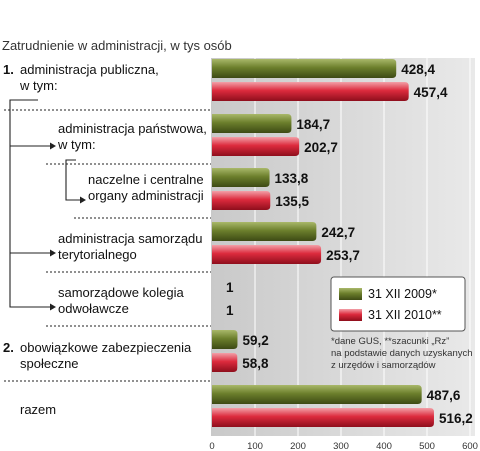 The width and height of the screenshot is (480, 451). What do you see at coordinates (121, 292) in the screenshot?
I see `category-label-4-0: samorządowe kolegia` at bounding box center [121, 292].